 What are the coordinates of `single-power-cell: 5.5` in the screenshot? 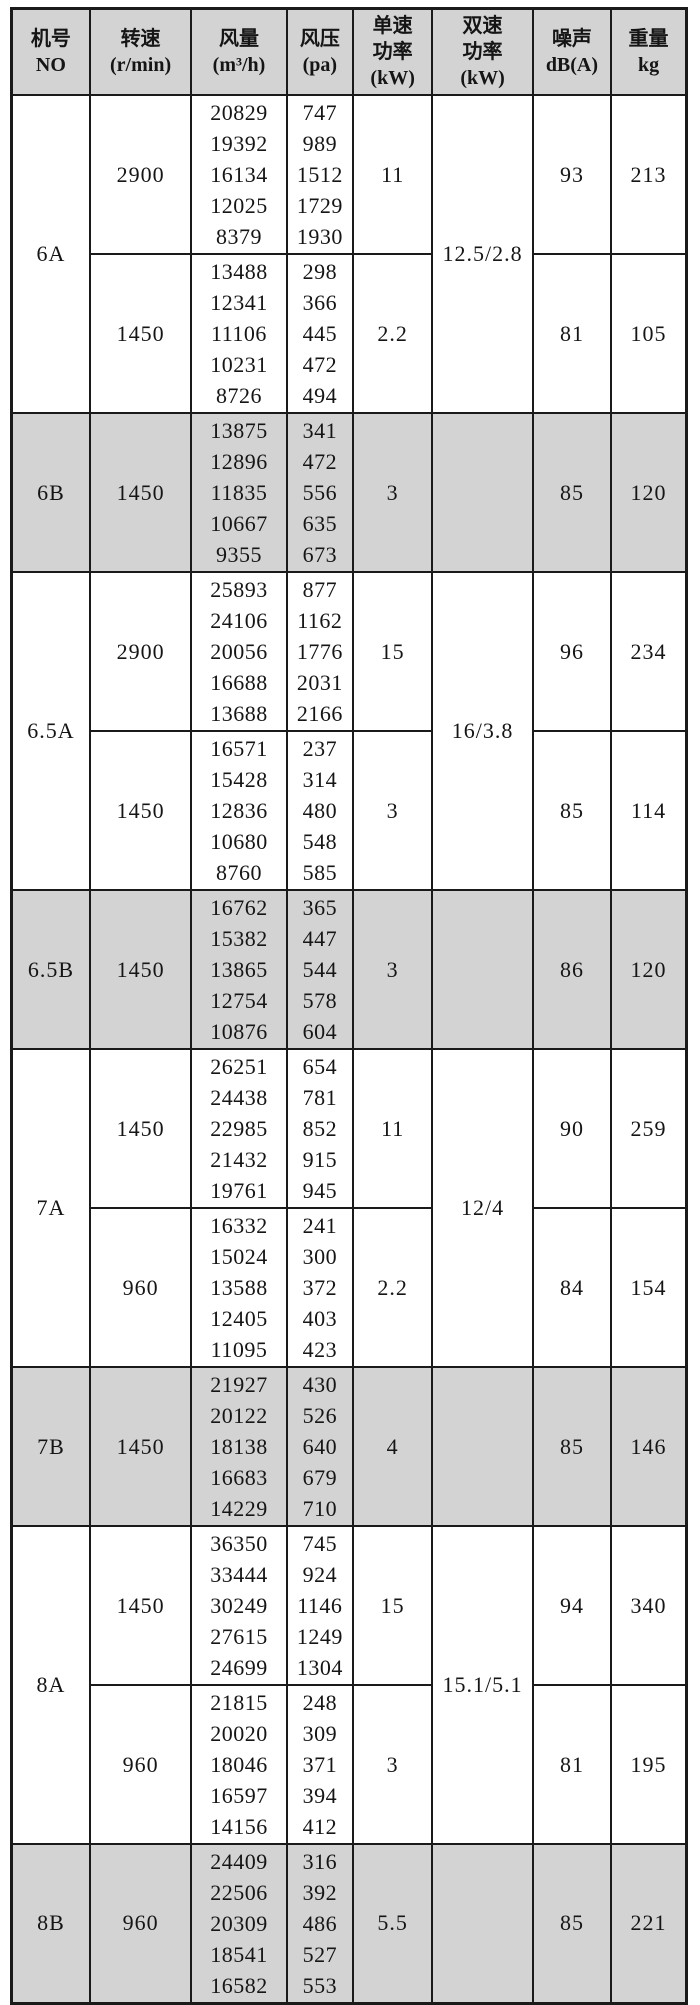 It's located at (392, 1923).